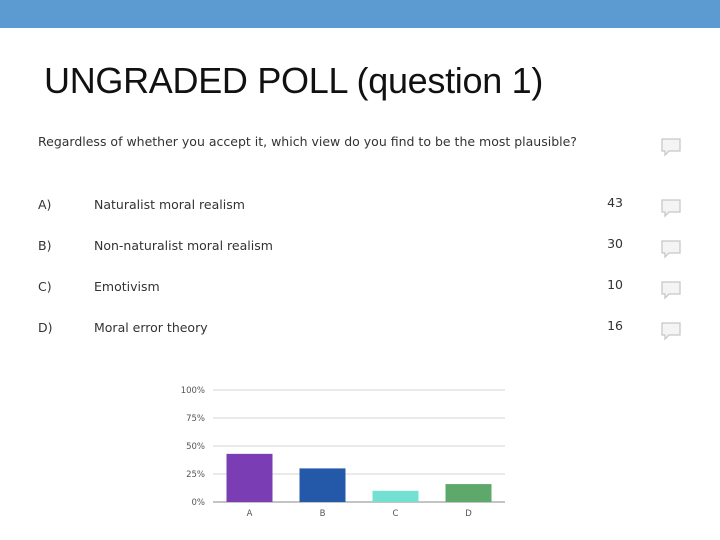 The image size is (720, 540). What do you see at coordinates (195, 419) in the screenshot?
I see `y-tick-label: 75%` at bounding box center [195, 419].